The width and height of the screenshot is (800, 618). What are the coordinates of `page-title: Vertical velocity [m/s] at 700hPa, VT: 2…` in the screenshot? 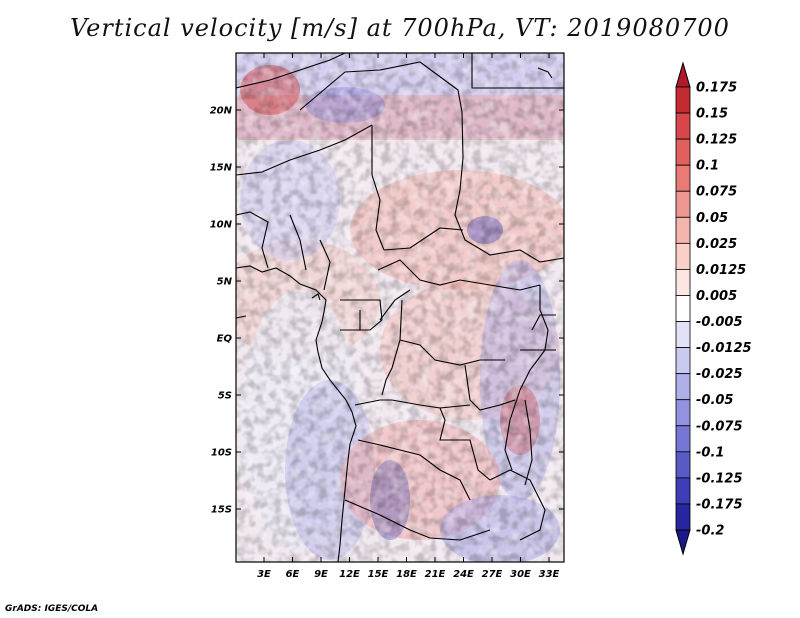 It's located at (400, 28).